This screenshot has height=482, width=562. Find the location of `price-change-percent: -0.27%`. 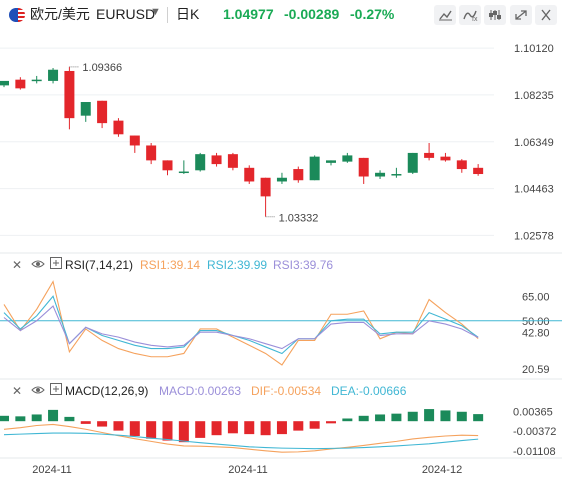

price-change-percent: -0.27% is located at coordinates (372, 14).